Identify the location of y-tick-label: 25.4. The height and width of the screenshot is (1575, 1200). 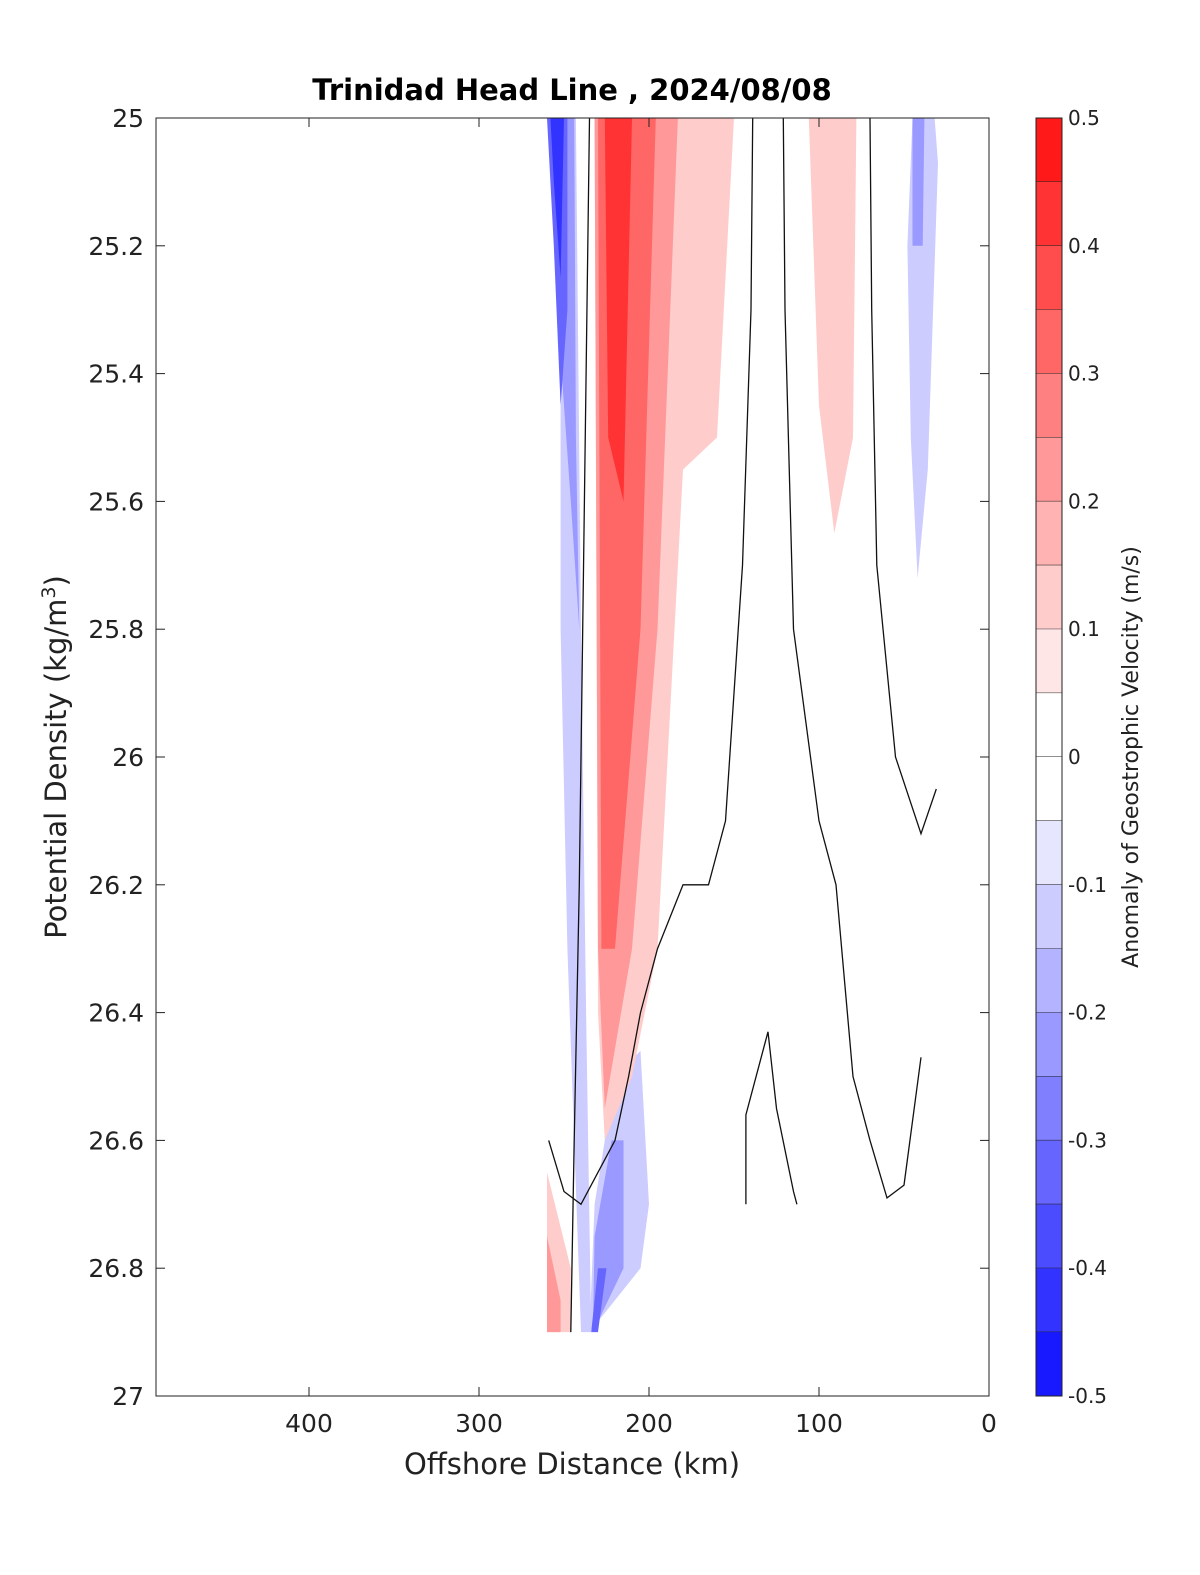
(116, 374).